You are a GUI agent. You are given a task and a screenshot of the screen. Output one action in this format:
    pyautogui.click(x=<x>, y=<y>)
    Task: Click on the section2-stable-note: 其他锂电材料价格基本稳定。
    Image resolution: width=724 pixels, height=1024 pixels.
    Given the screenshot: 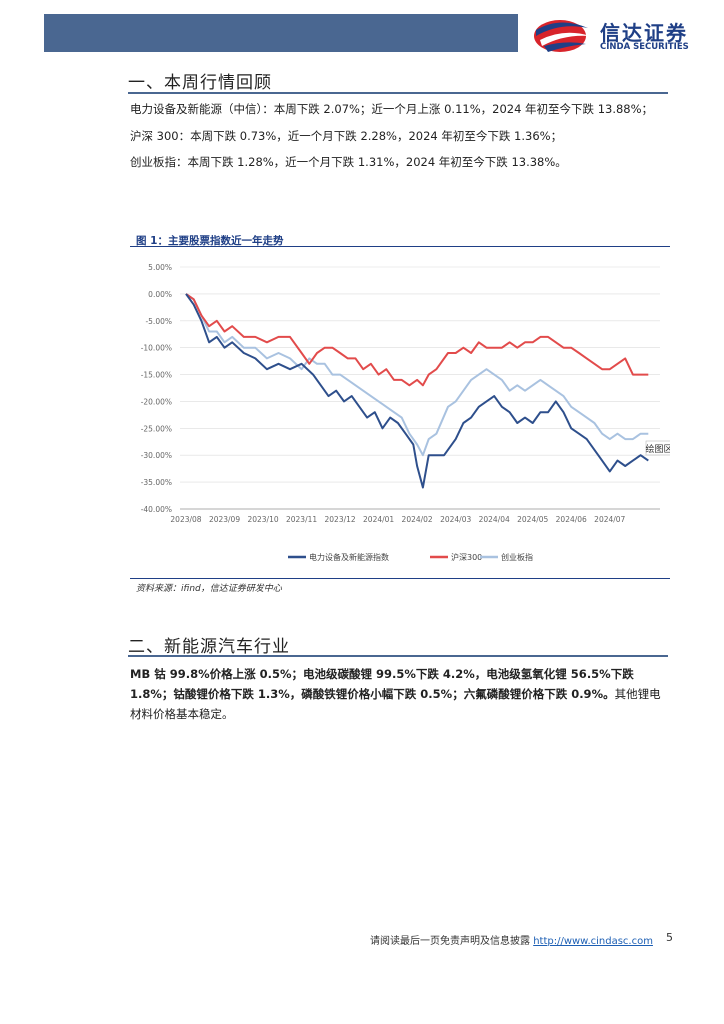 What is the action you would take?
    pyautogui.click(x=395, y=704)
    